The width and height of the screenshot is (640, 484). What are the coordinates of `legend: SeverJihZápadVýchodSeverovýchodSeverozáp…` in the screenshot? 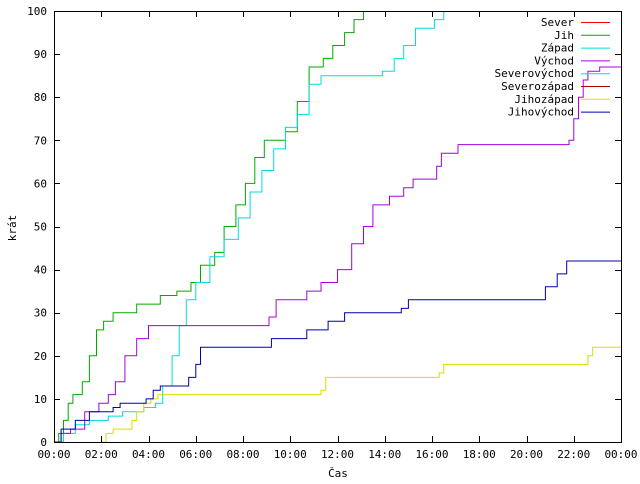 It's located at (552, 67).